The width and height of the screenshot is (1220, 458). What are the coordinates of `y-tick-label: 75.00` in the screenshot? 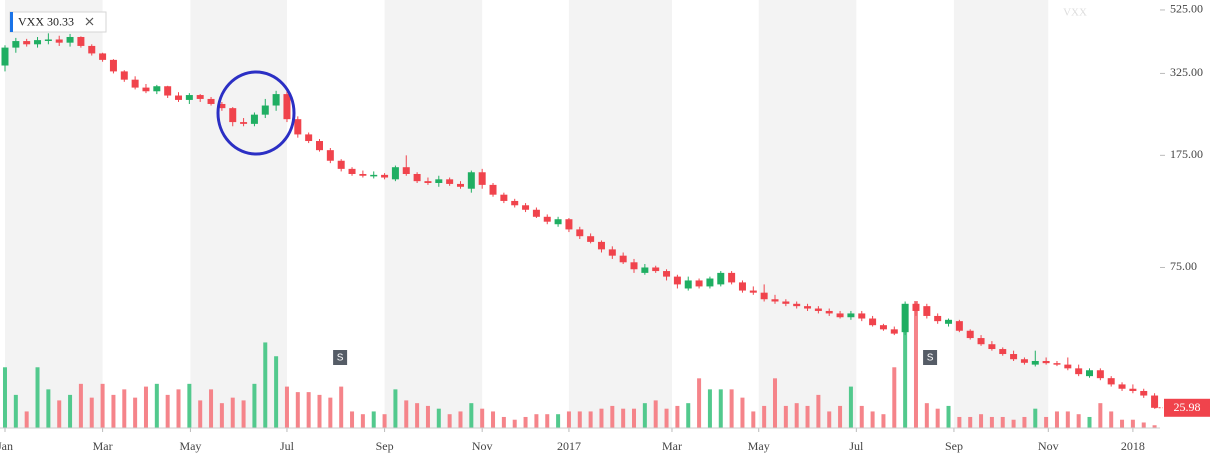 It's located at (1183, 266).